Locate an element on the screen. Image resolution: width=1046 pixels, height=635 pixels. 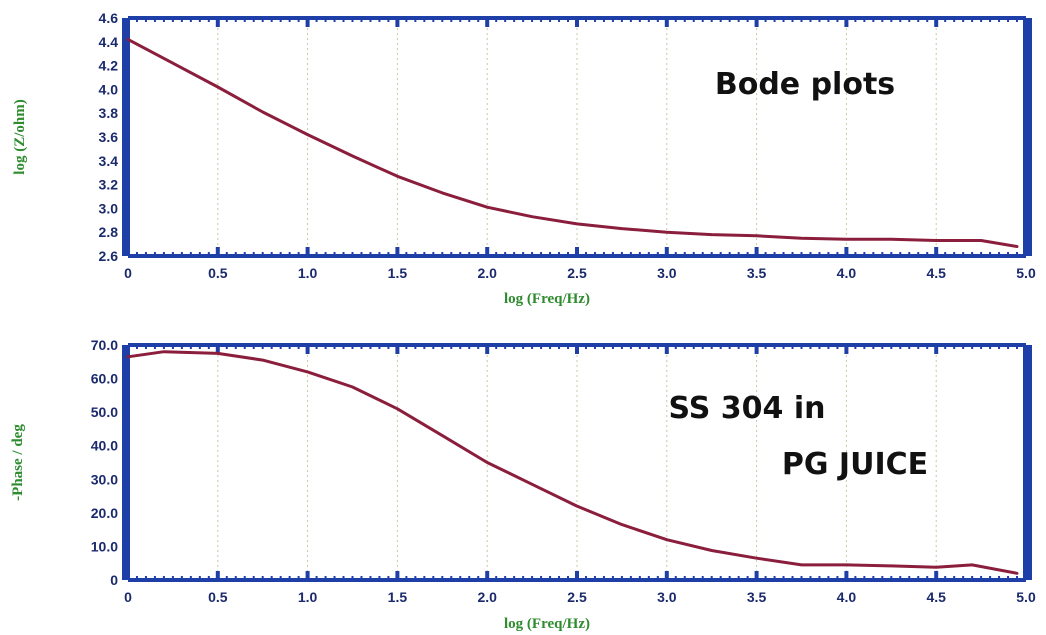
y-tick-label: 40.0 is located at coordinates (104, 446).